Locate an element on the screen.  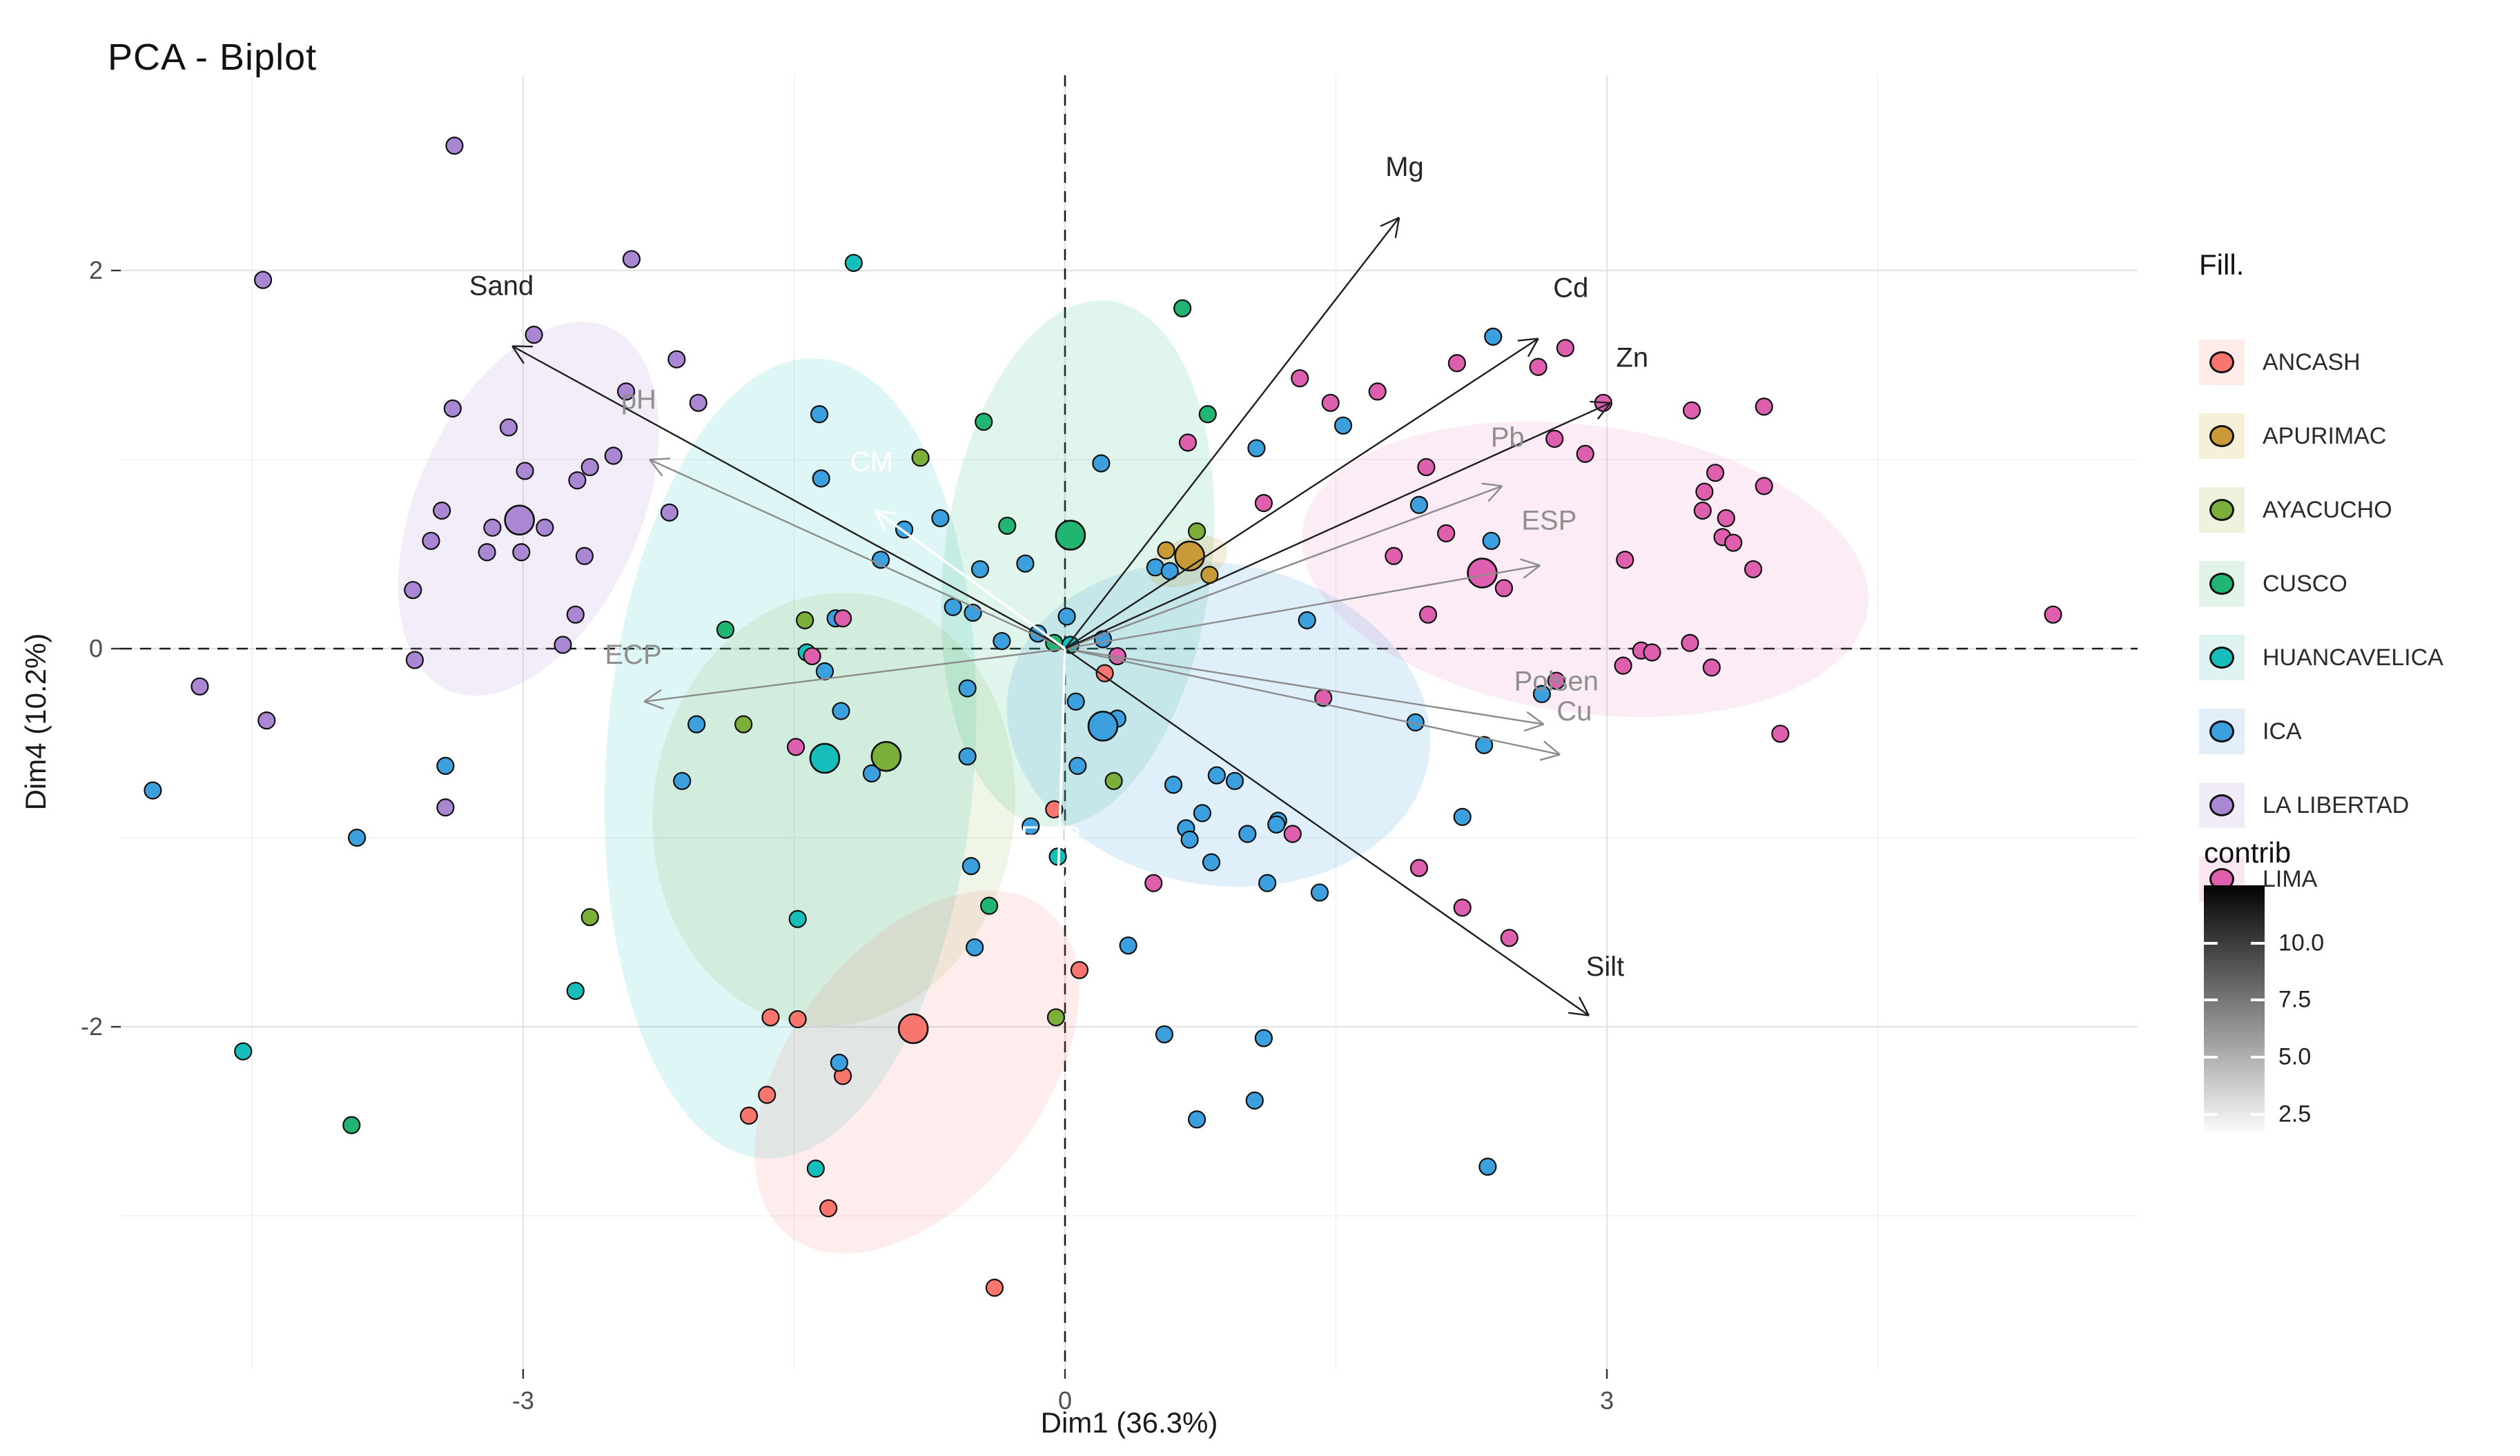
y-tick-label: 0 is located at coordinates (96, 648).